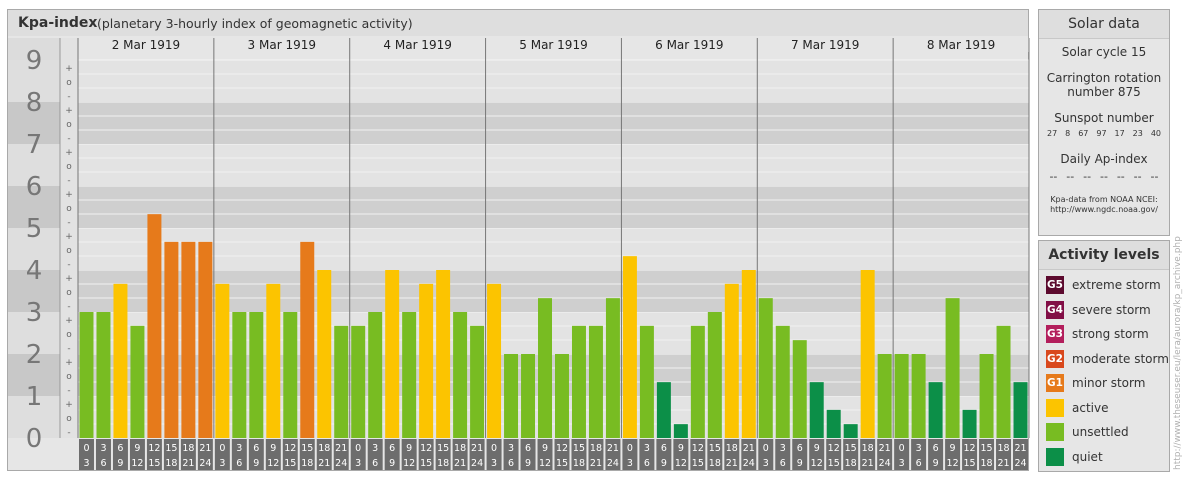 The width and height of the screenshot is (1184, 480). What do you see at coordinates (1055, 358) in the screenshot?
I see `level-swatch: G2` at bounding box center [1055, 358].